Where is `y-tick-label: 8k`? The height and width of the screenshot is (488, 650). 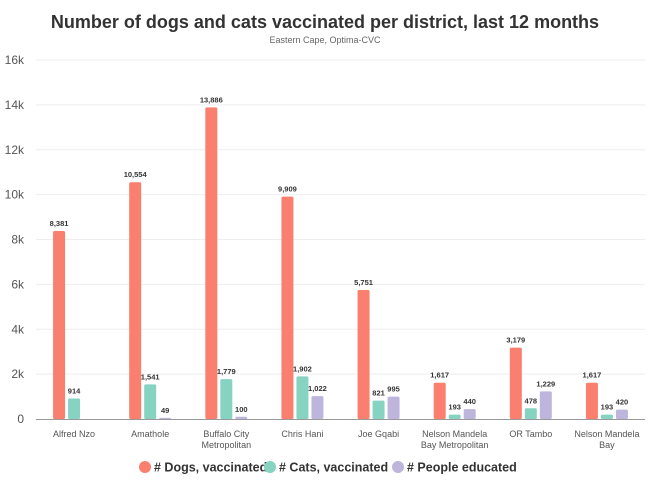
y-tick-label: 8k is located at coordinates (18, 240).